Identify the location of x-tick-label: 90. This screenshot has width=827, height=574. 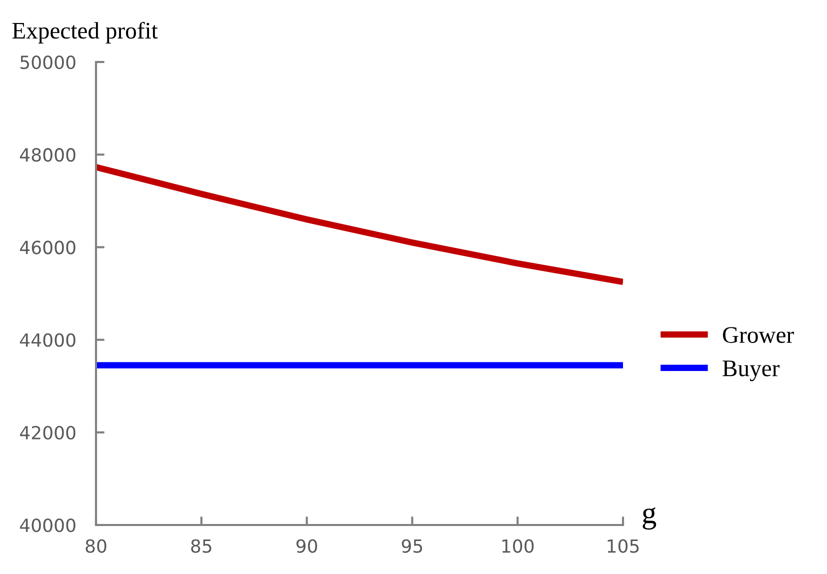
(307, 546).